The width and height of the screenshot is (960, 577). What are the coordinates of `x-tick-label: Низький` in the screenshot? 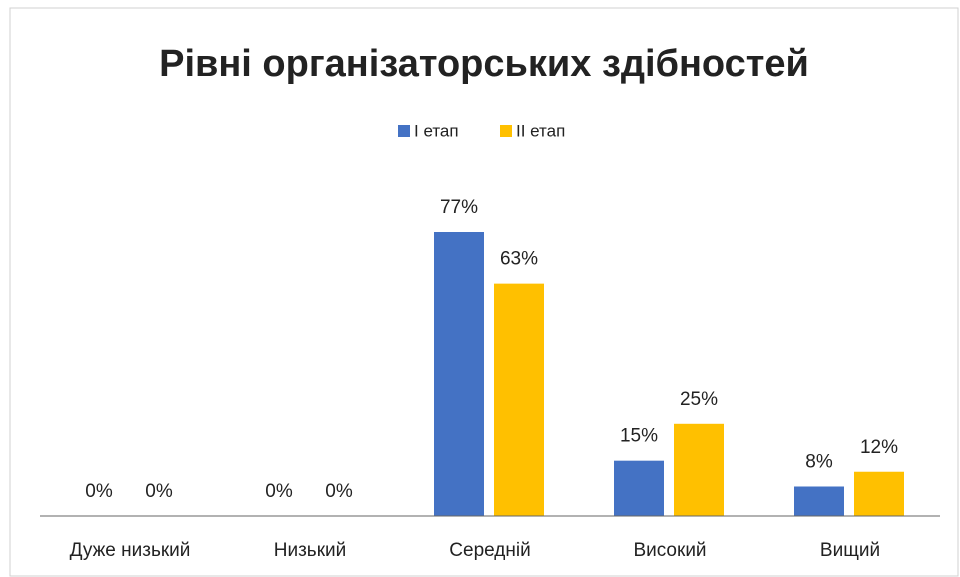 It's located at (310, 550).